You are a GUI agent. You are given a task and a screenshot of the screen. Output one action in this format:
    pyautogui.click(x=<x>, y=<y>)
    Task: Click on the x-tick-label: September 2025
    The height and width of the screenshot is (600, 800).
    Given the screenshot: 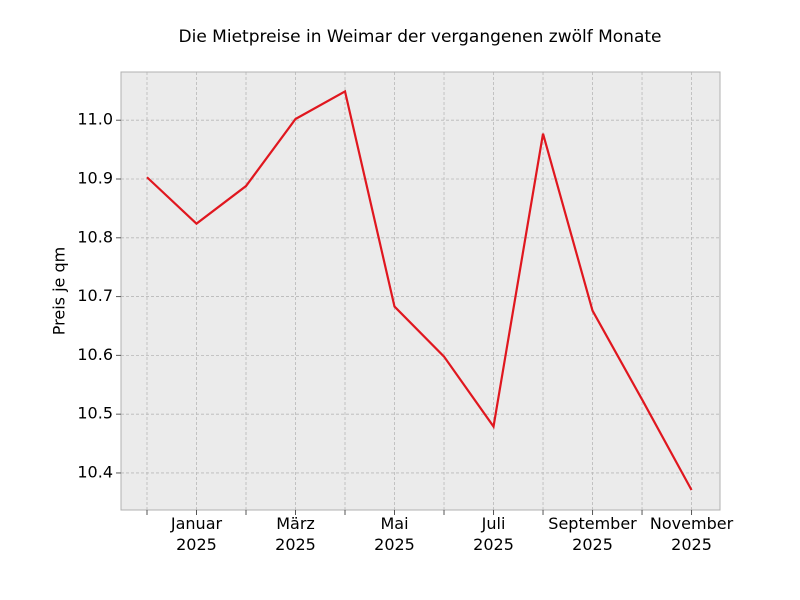 What is the action you would take?
    pyautogui.click(x=592, y=534)
    